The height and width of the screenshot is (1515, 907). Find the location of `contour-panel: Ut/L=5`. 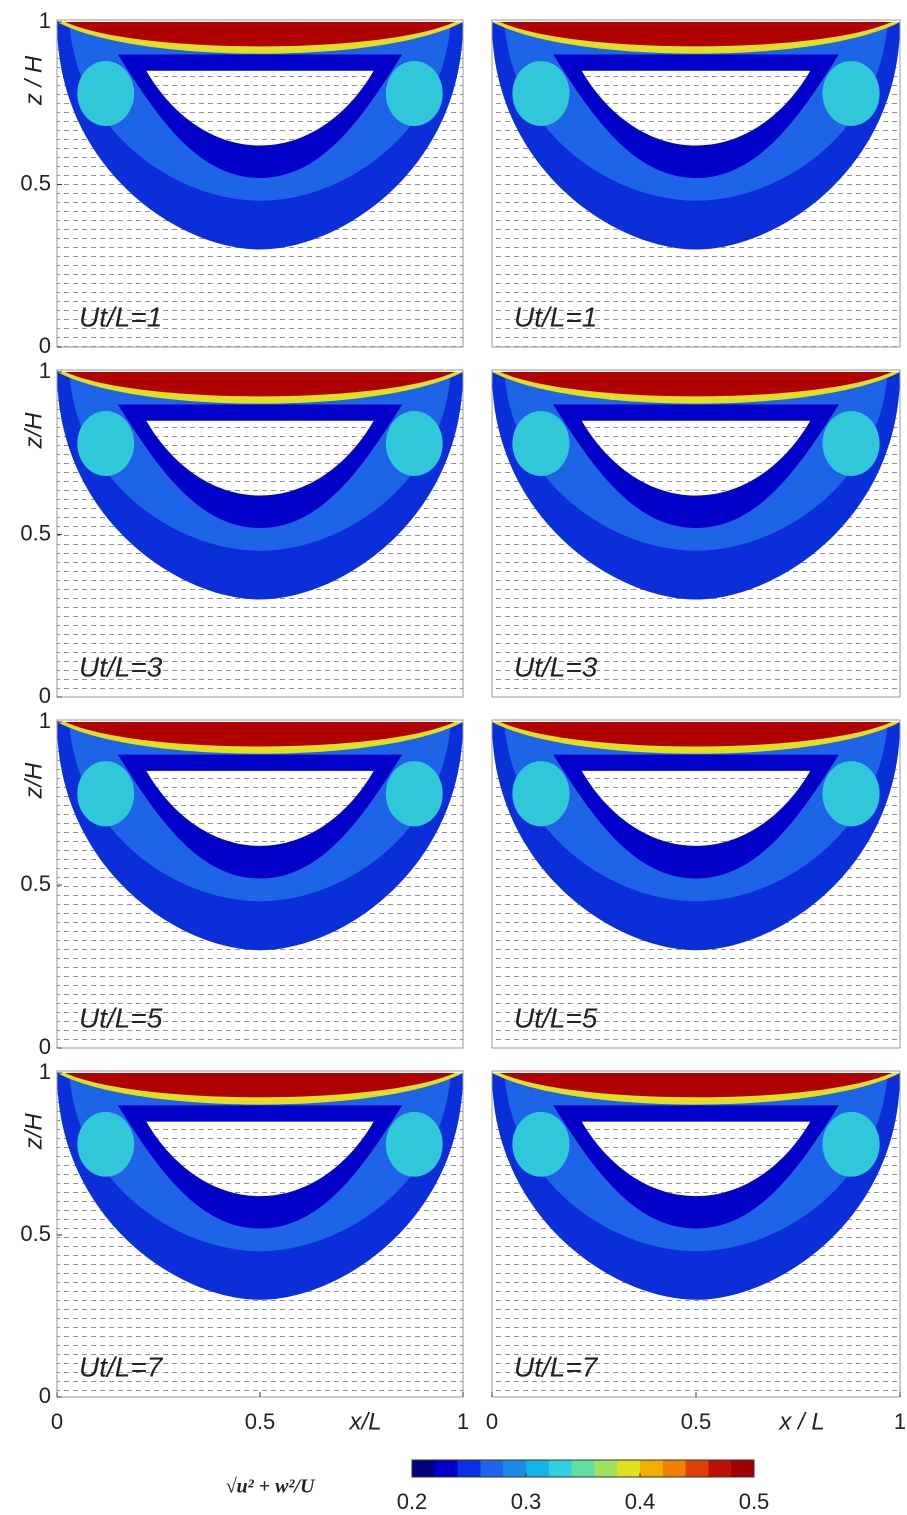

contour-panel: Ut/L=5 is located at coordinates (696, 884).